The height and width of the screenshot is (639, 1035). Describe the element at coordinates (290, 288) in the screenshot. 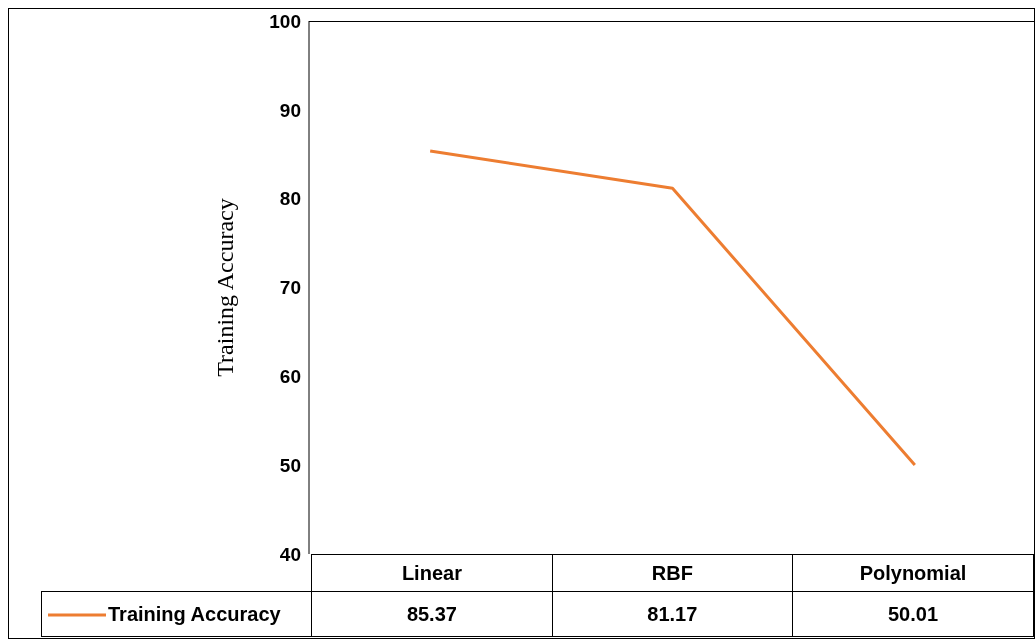

I see `y-tick-label: 70` at that location.